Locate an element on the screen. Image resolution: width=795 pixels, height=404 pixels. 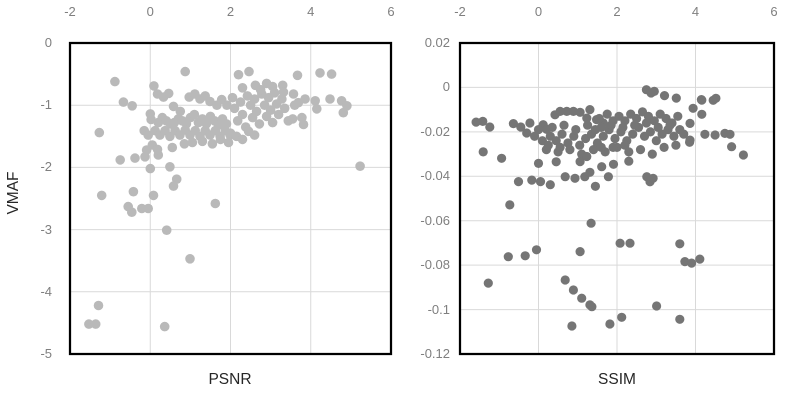
y-axis-tick-label: 0.02 is located at coordinates (437, 42).